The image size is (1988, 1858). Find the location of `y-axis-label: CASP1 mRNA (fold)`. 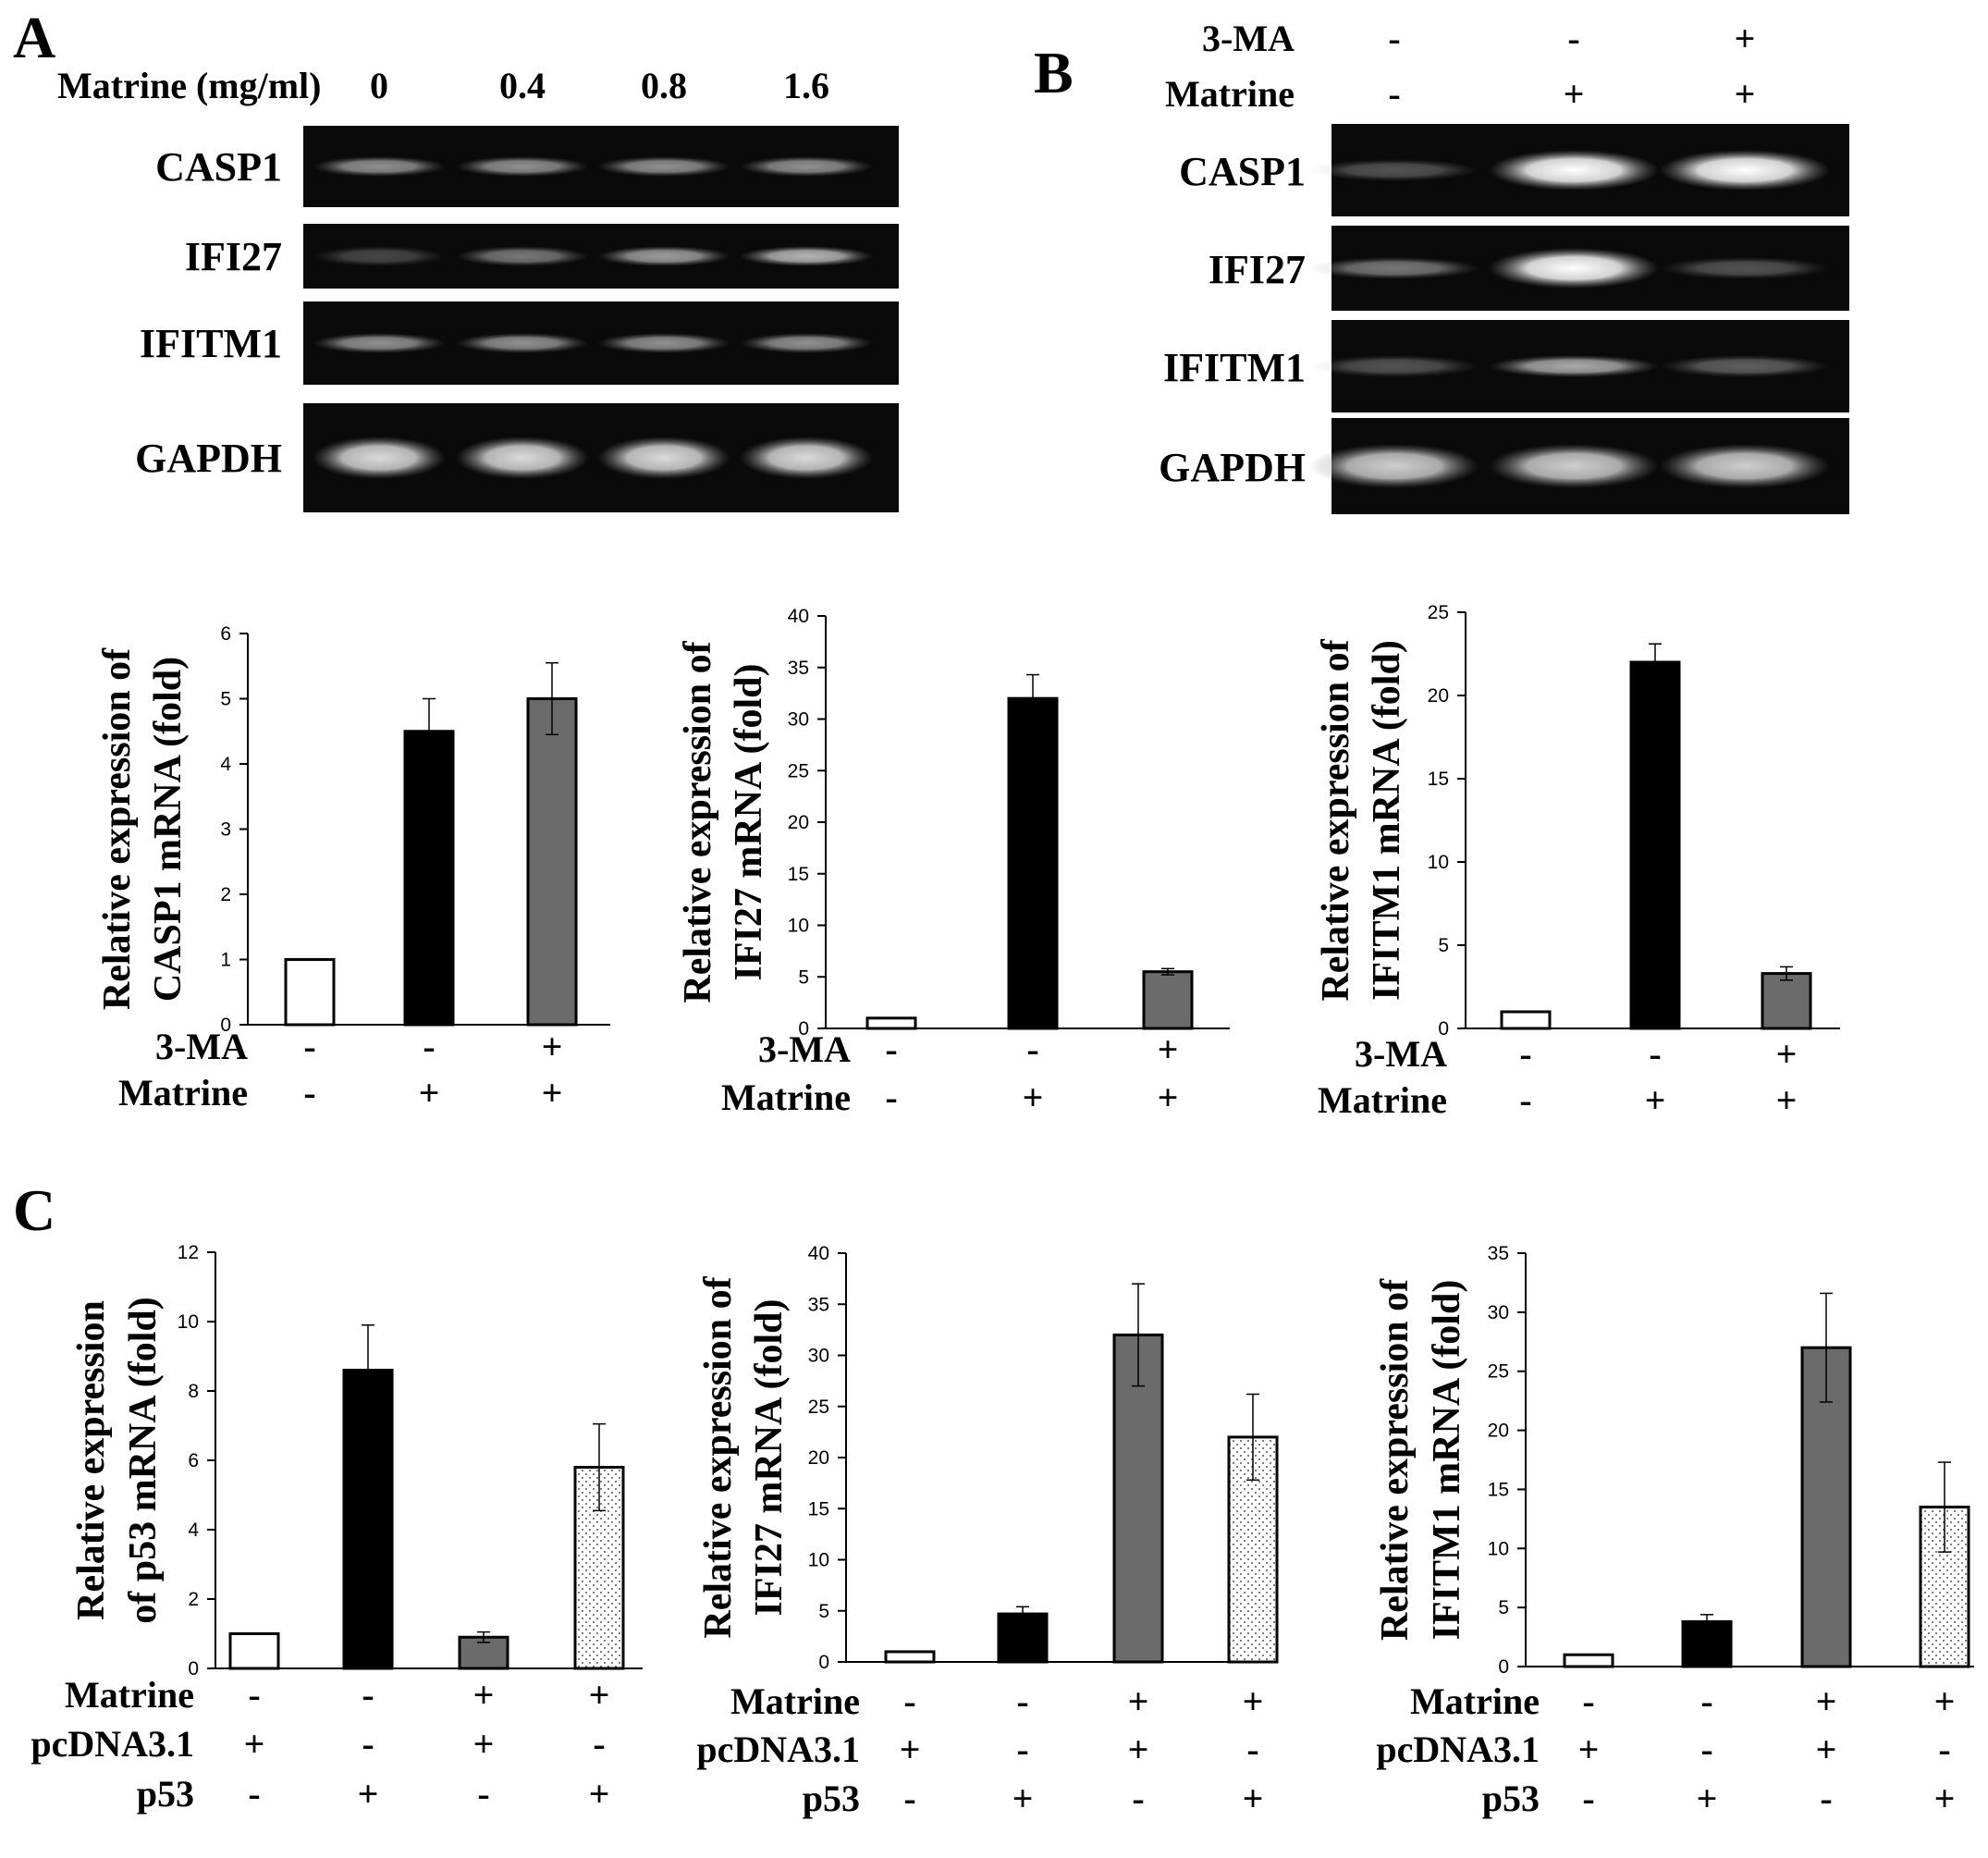

y-axis-label: CASP1 mRNA (fold) is located at coordinates (168, 829).